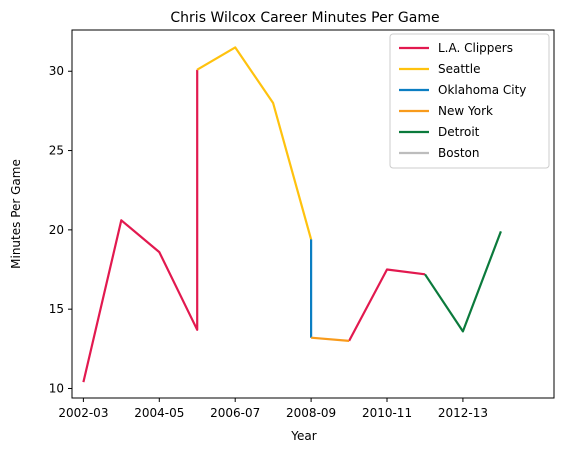  Describe the element at coordinates (463, 413) in the screenshot. I see `x-tick-label: 2012-13` at that location.